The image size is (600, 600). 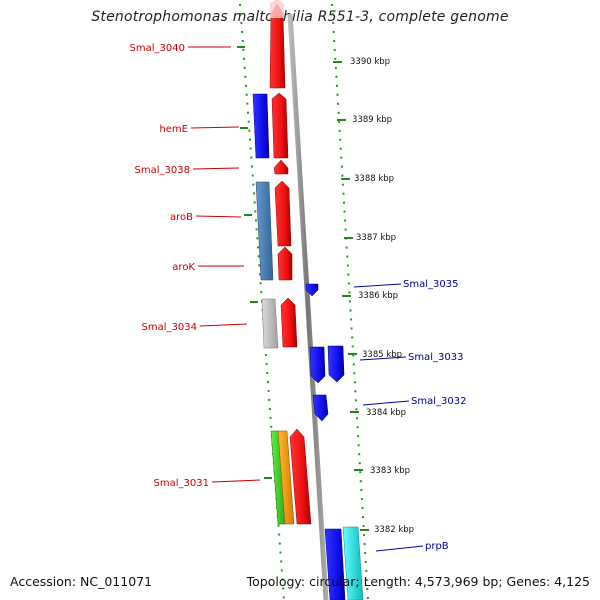 I want to click on ruler-label: 3384 kbp, so click(x=386, y=413).